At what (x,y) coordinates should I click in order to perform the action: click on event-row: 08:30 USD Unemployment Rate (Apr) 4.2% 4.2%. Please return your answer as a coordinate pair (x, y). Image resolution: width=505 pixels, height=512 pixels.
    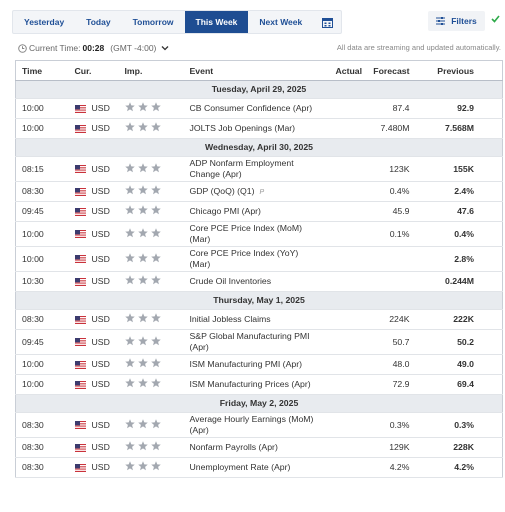
    Looking at the image, I should click on (259, 467).